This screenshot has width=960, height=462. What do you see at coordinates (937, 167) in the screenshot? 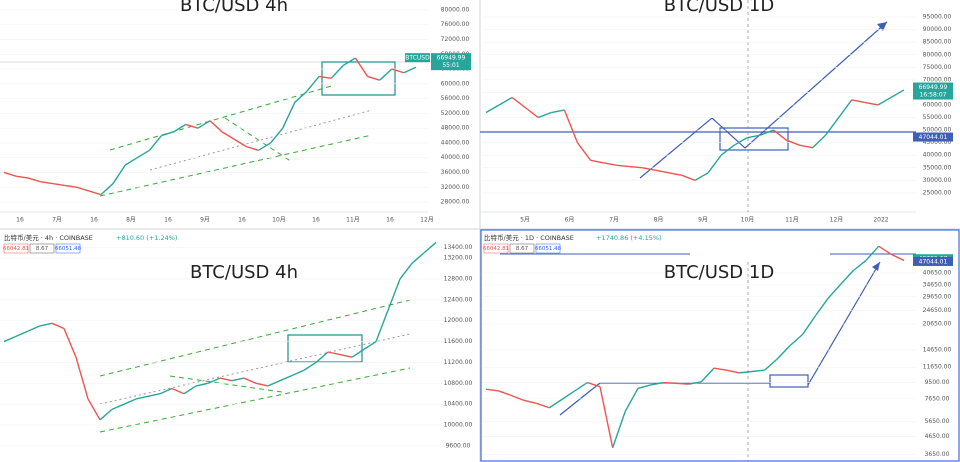
I see `y-tick-label: 35000.00` at bounding box center [937, 167].